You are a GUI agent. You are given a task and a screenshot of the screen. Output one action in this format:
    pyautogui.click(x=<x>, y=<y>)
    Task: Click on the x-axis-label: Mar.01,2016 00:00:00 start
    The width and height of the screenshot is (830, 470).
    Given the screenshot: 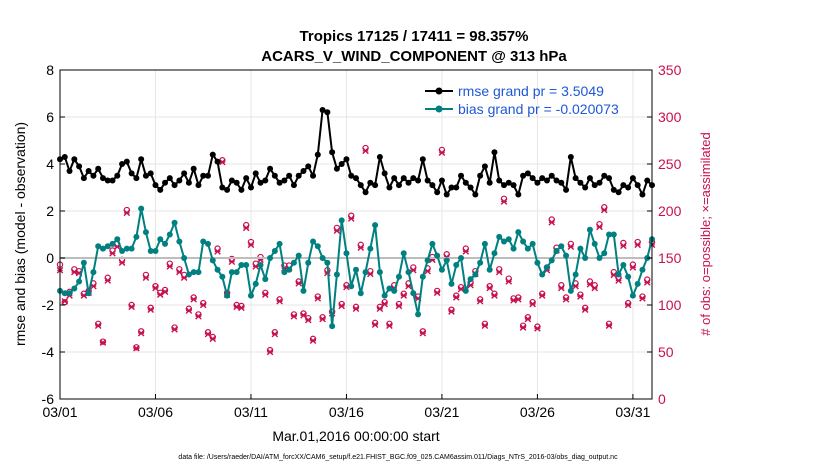 What is the action you would take?
    pyautogui.click(x=355, y=436)
    